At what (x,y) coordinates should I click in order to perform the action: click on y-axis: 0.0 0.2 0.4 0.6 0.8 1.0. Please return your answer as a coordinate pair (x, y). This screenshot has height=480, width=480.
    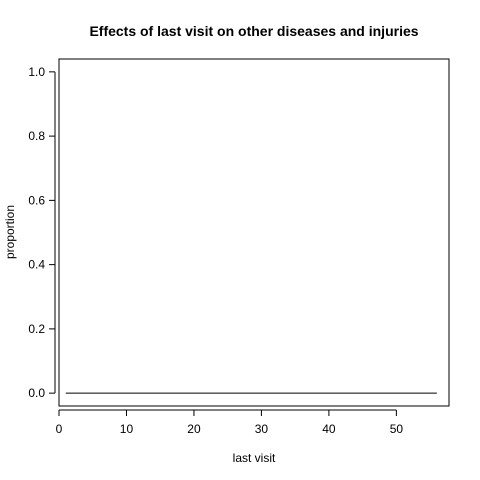
    Looking at the image, I should click on (42, 232).